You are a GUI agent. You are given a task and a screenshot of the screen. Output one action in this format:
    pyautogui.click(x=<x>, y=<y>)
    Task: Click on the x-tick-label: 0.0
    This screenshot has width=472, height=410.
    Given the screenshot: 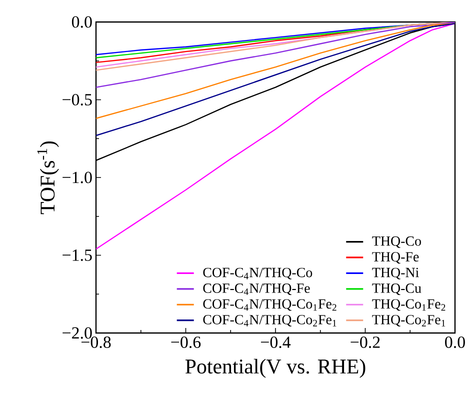 What is the action you would take?
    pyautogui.click(x=455, y=342)
    